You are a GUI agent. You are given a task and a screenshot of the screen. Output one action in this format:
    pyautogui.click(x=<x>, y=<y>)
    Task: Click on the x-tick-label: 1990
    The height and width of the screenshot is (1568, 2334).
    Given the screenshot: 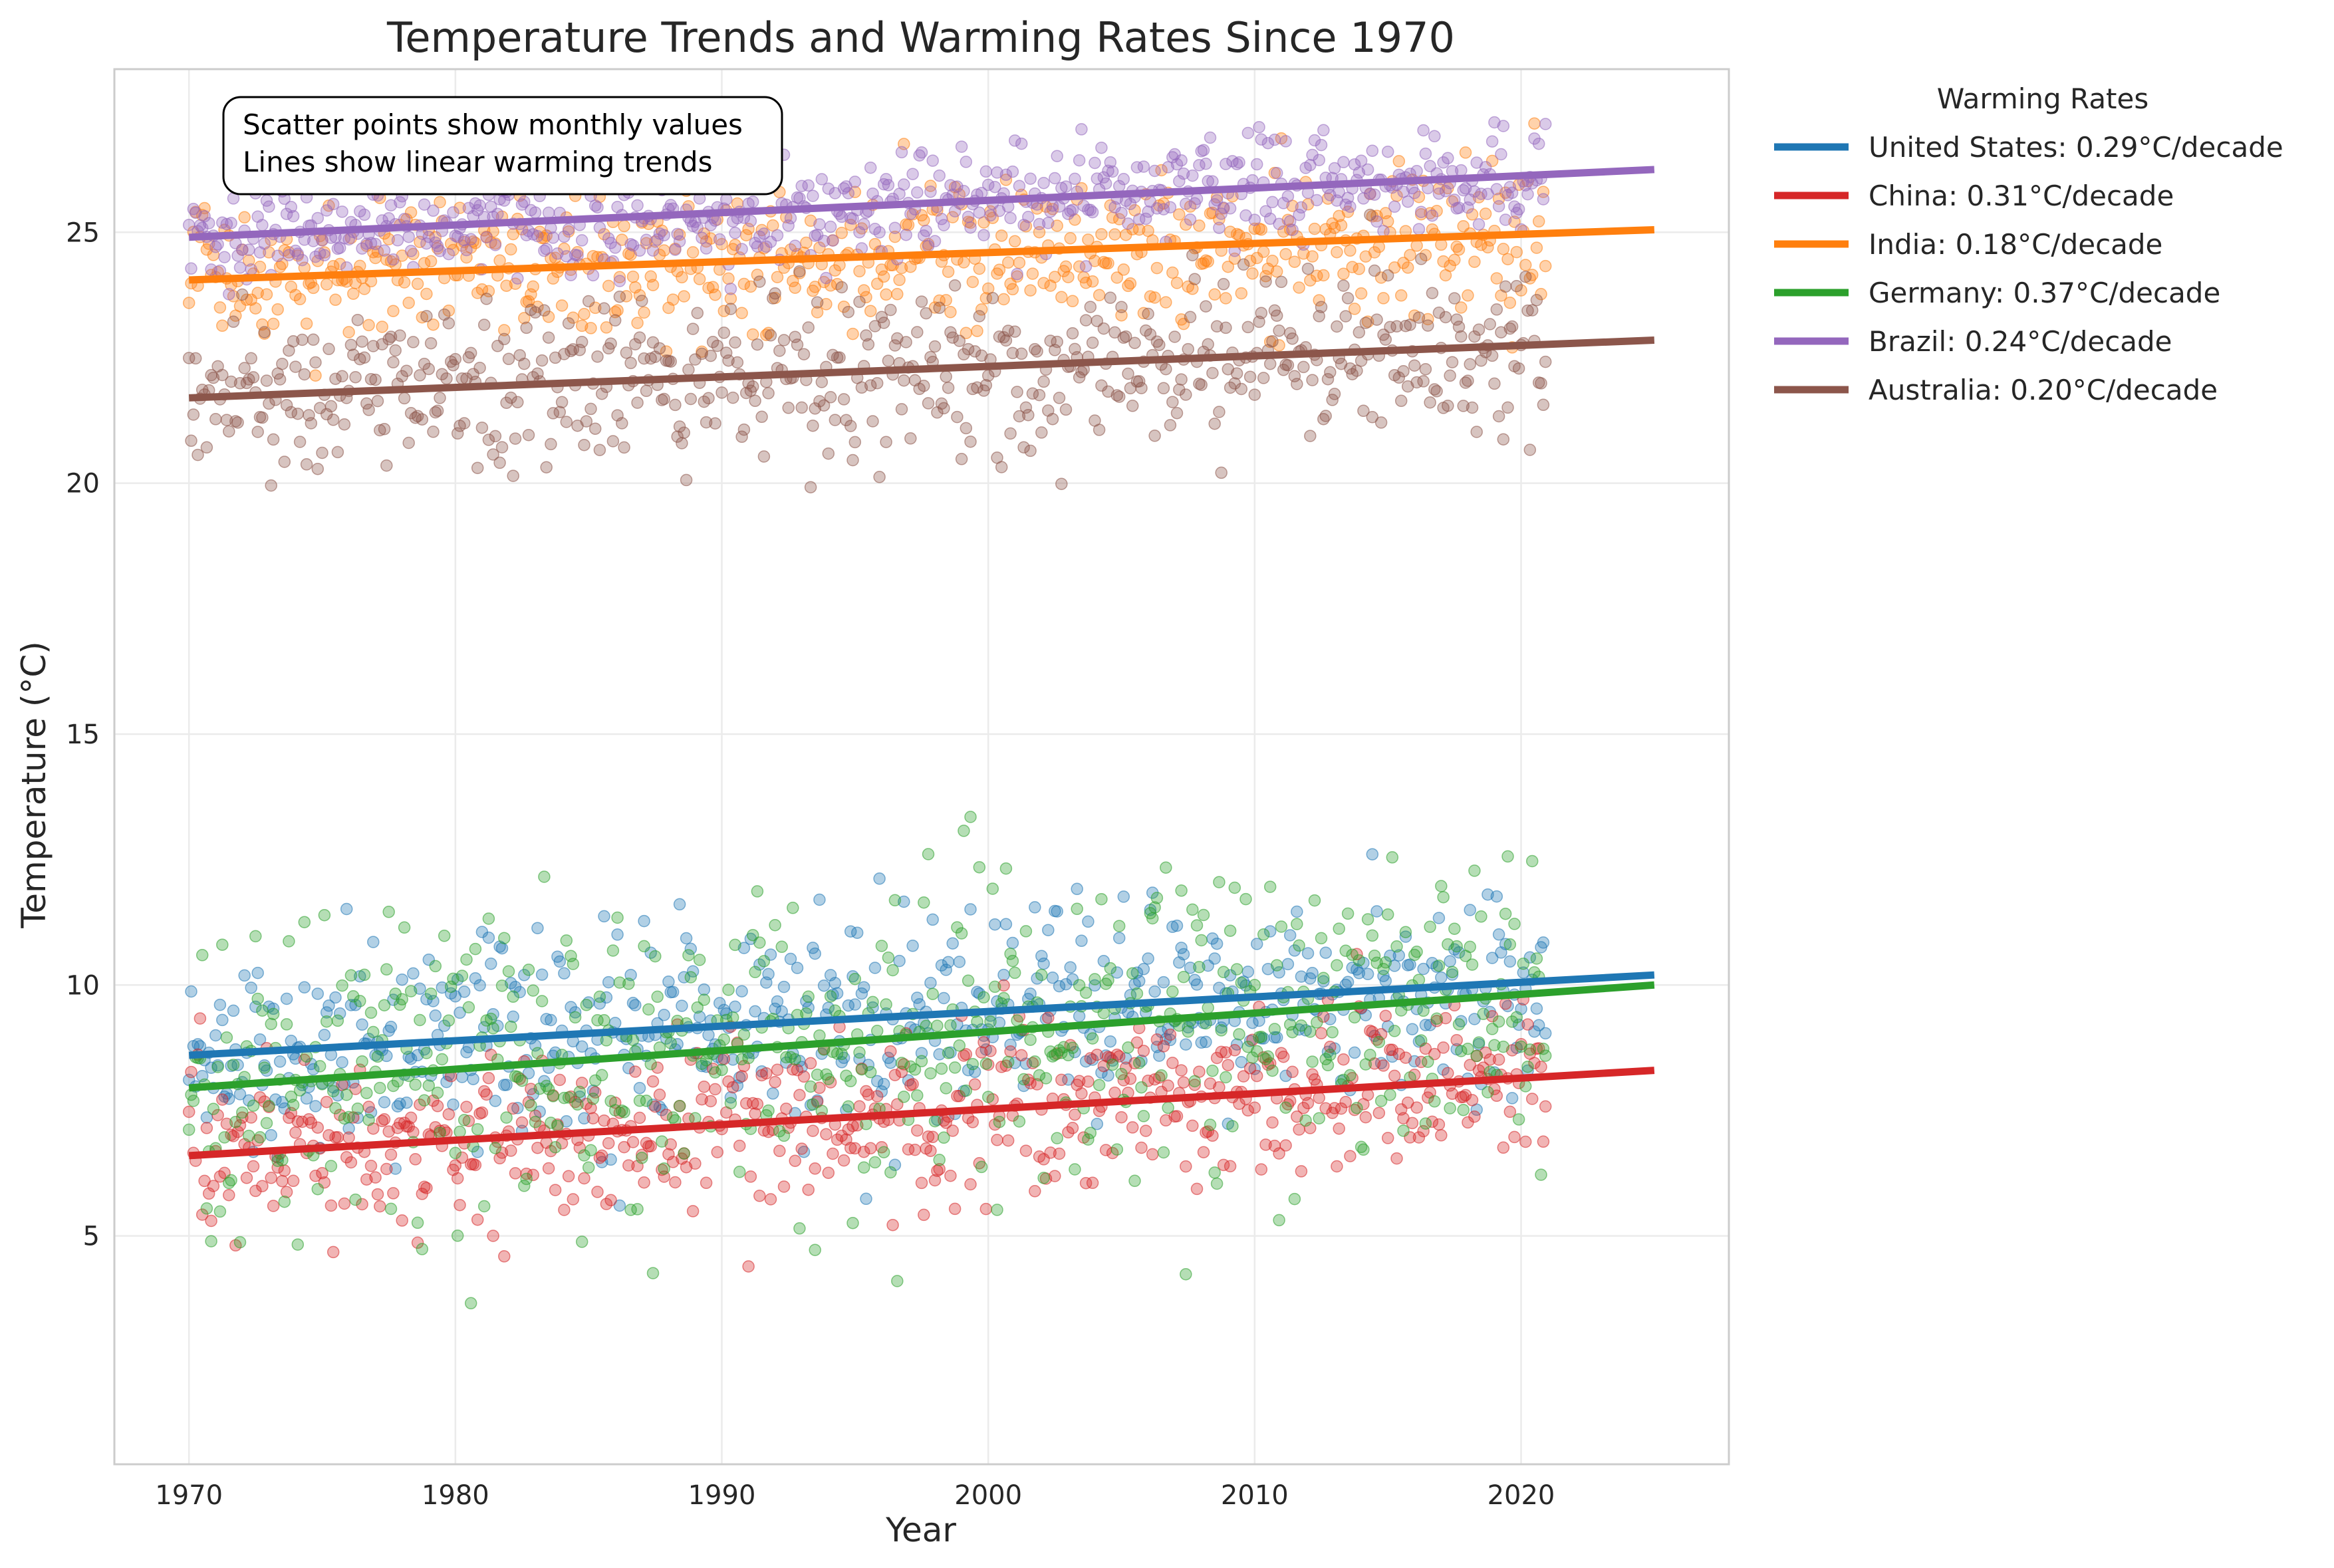 What is the action you would take?
    pyautogui.click(x=722, y=1495)
    